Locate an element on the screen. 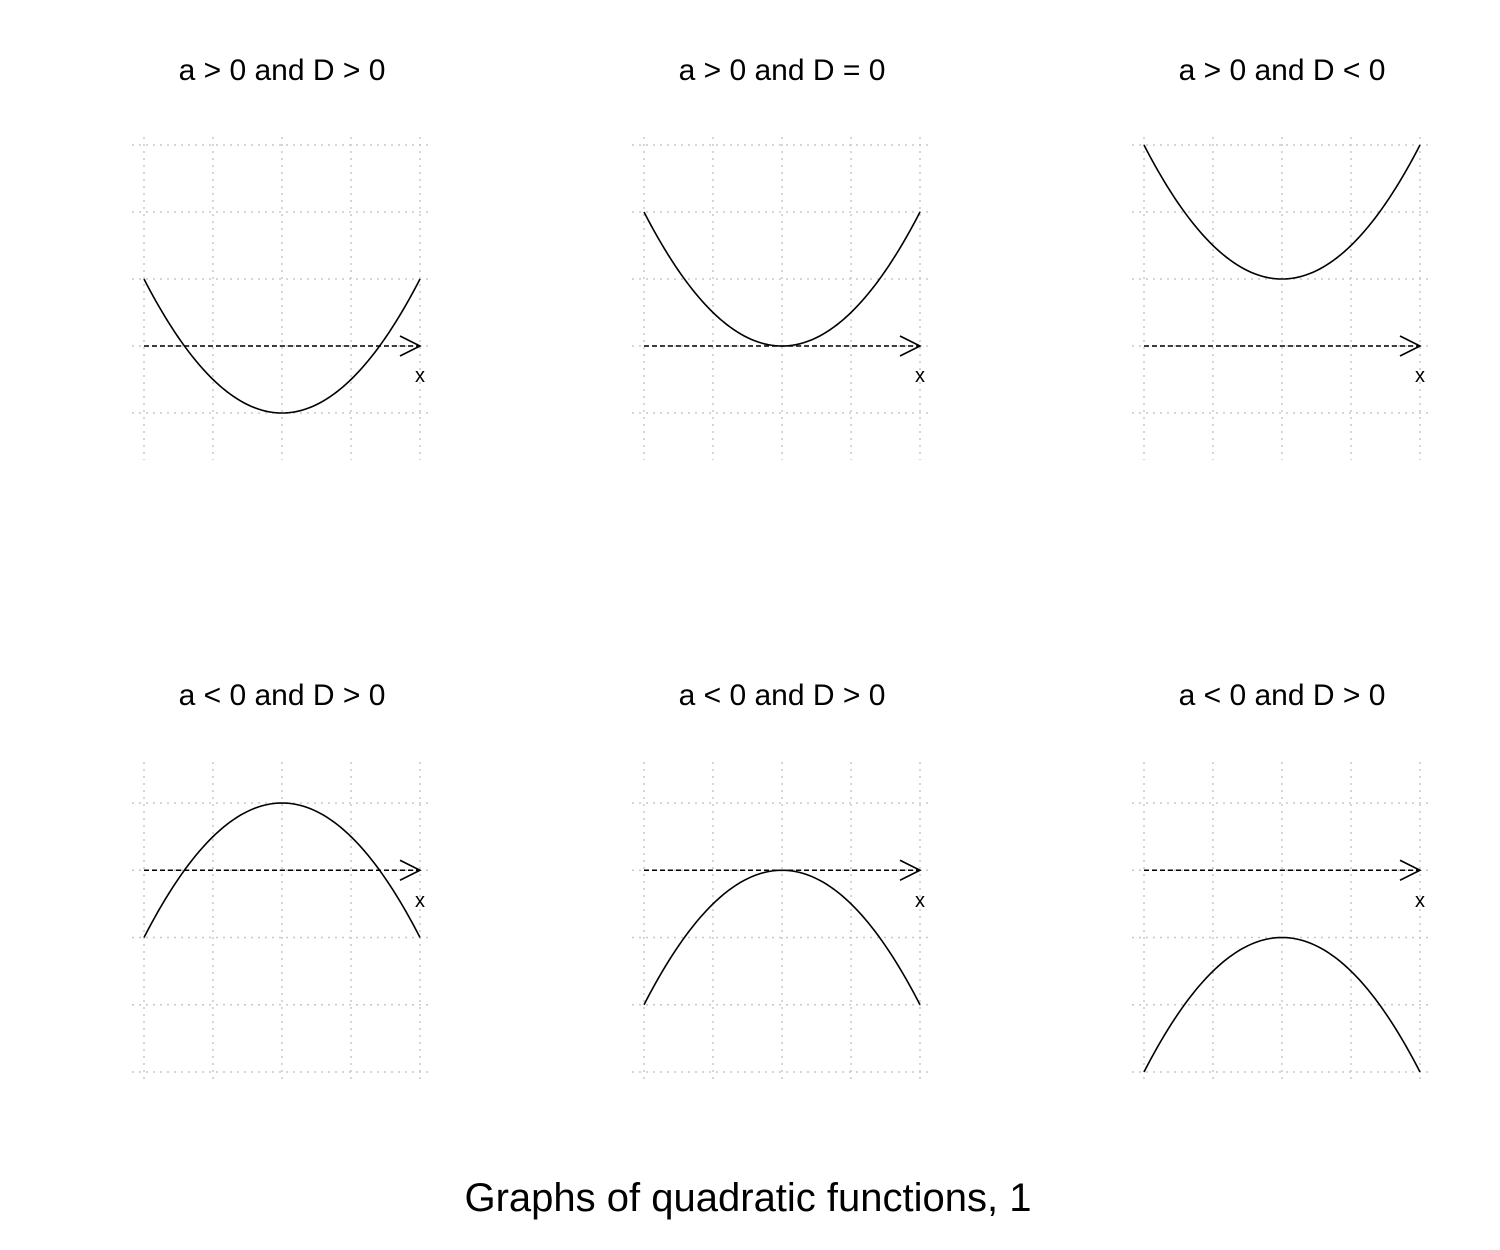 The image size is (1500, 1250). chart-panel-4: x a < 0 and D > 0 is located at coordinates (281, 880).